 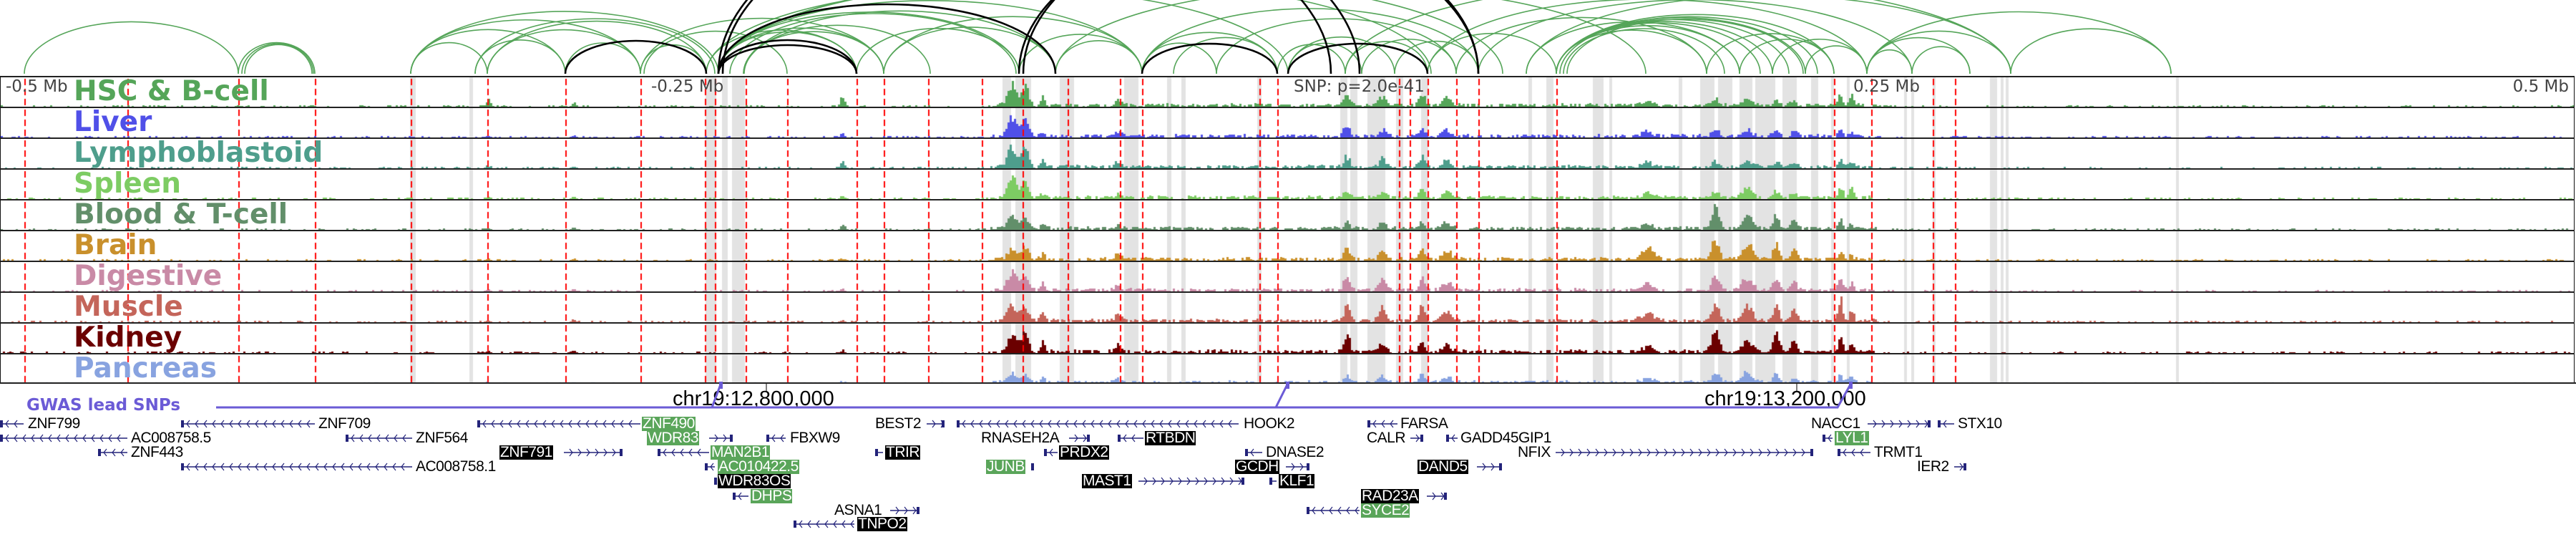 What do you see at coordinates (882, 524) in the screenshot?
I see `gene-label: TNPO2` at bounding box center [882, 524].